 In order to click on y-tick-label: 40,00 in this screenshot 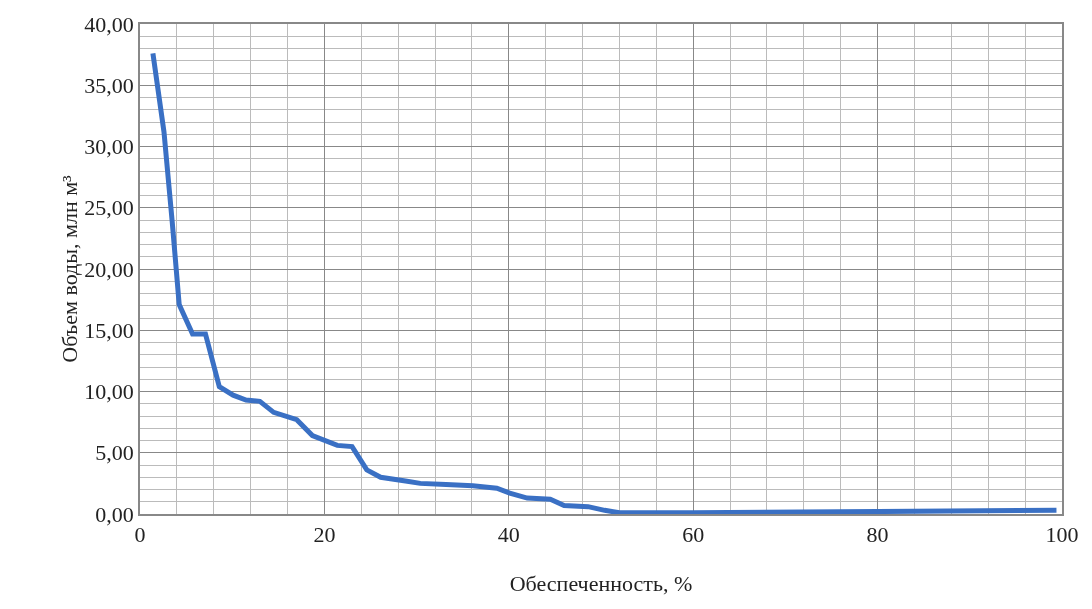, I will do `click(109, 24)`.